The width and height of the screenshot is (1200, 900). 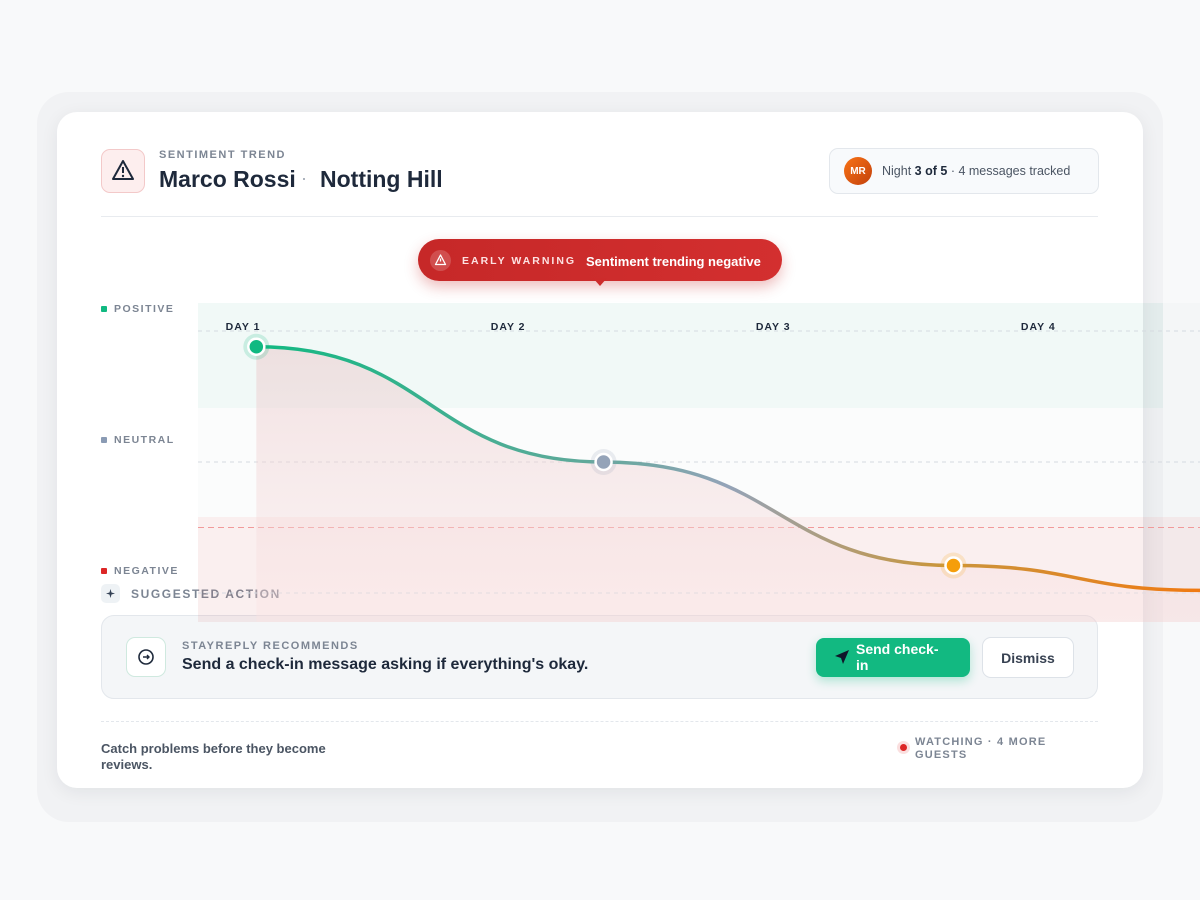 I want to click on avatar: MR, so click(x=858, y=171).